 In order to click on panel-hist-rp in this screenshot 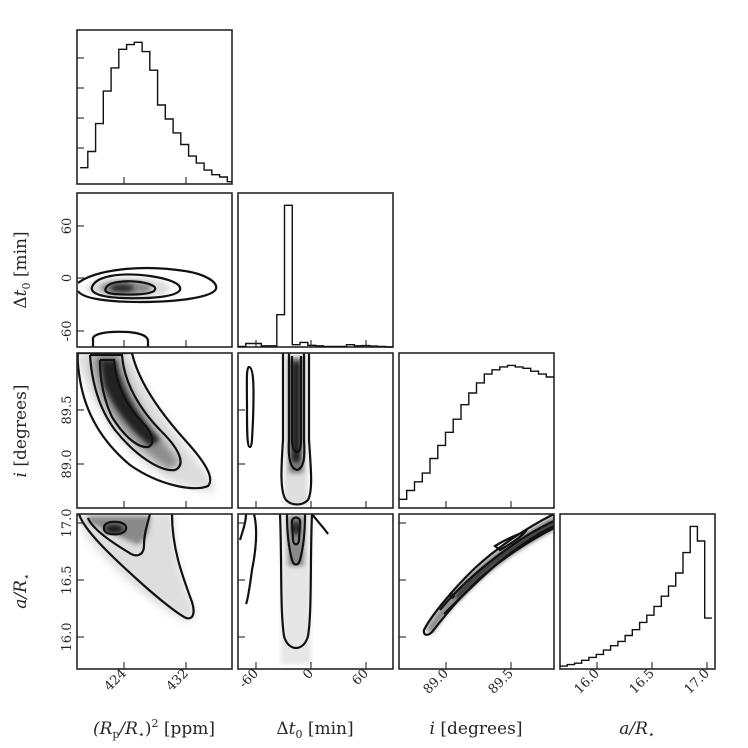, I will do `click(154, 107)`.